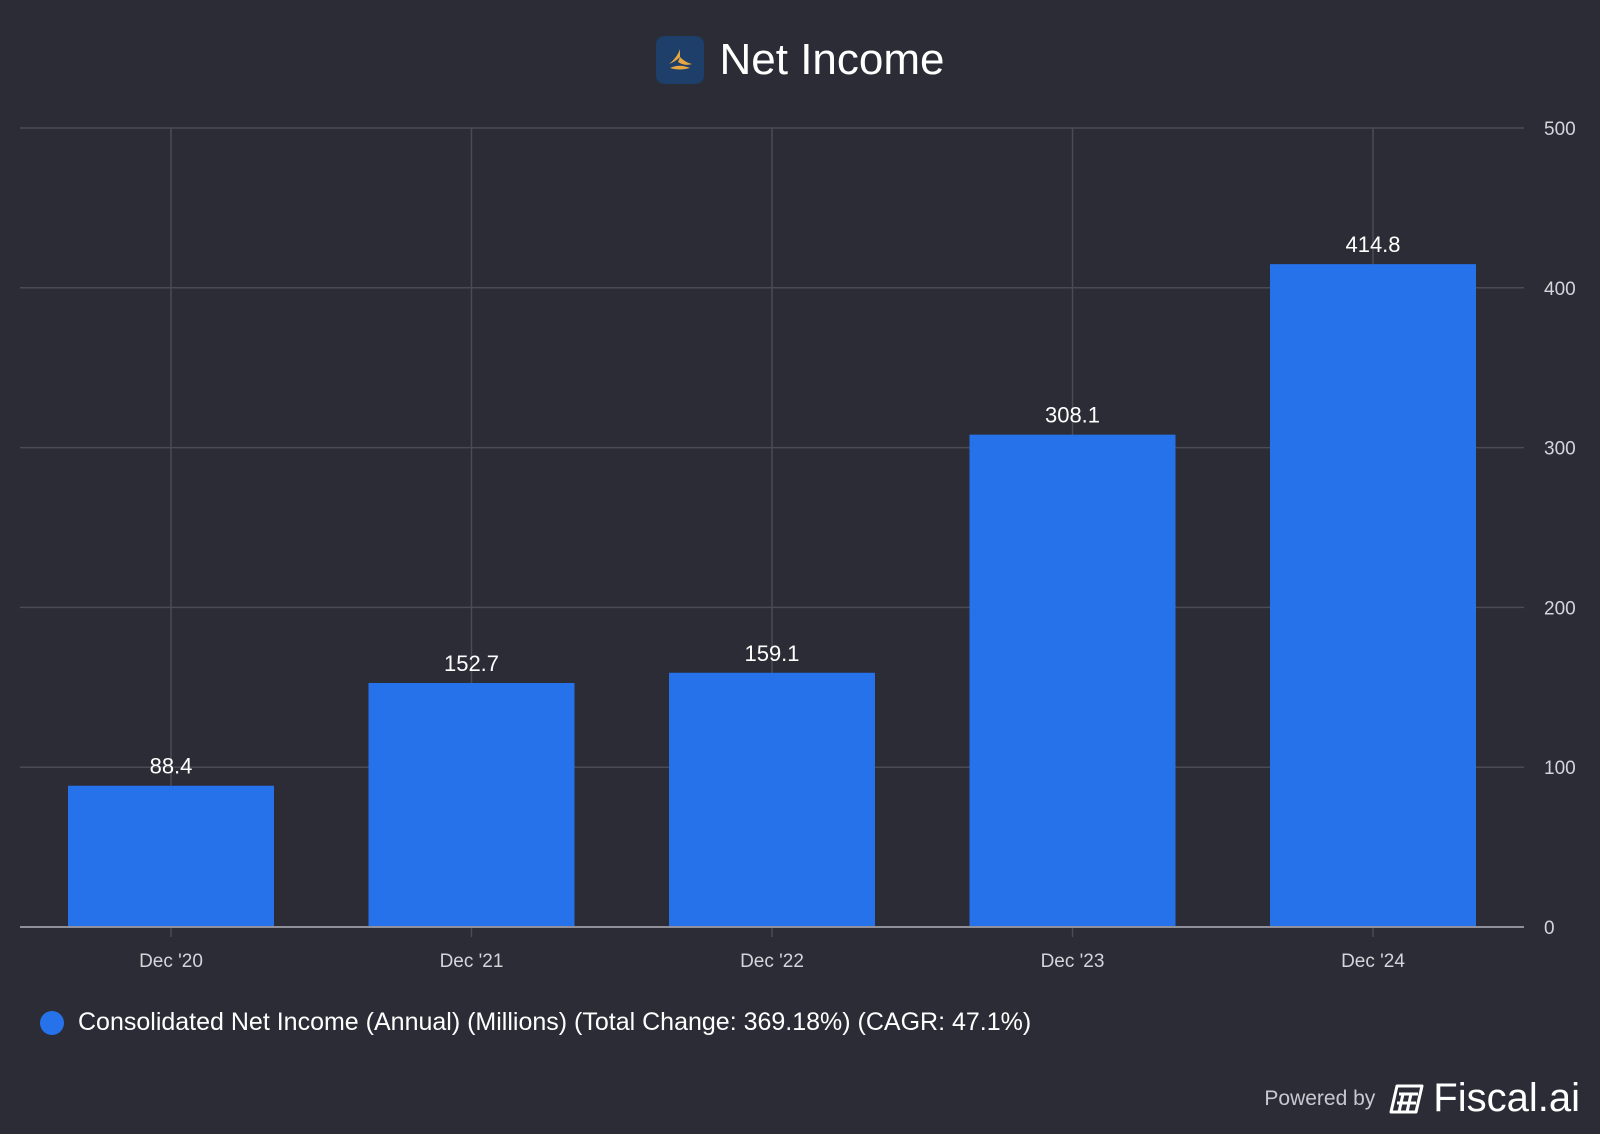  I want to click on chart-title: Net Income, so click(832, 59).